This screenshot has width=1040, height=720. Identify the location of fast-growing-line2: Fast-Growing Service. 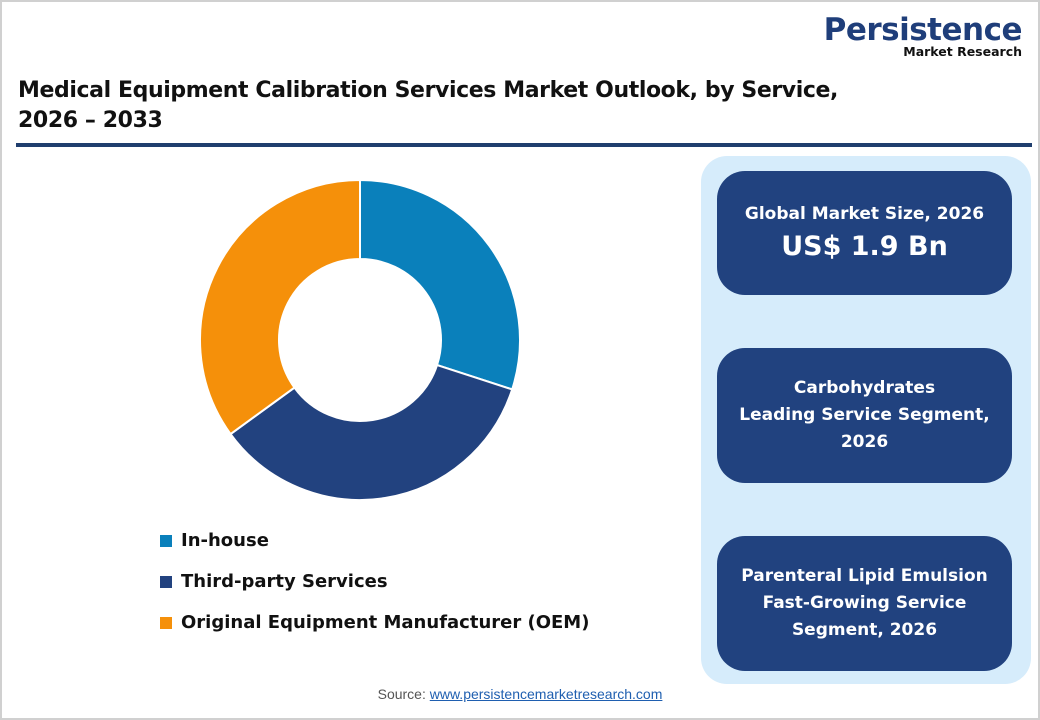
(864, 603).